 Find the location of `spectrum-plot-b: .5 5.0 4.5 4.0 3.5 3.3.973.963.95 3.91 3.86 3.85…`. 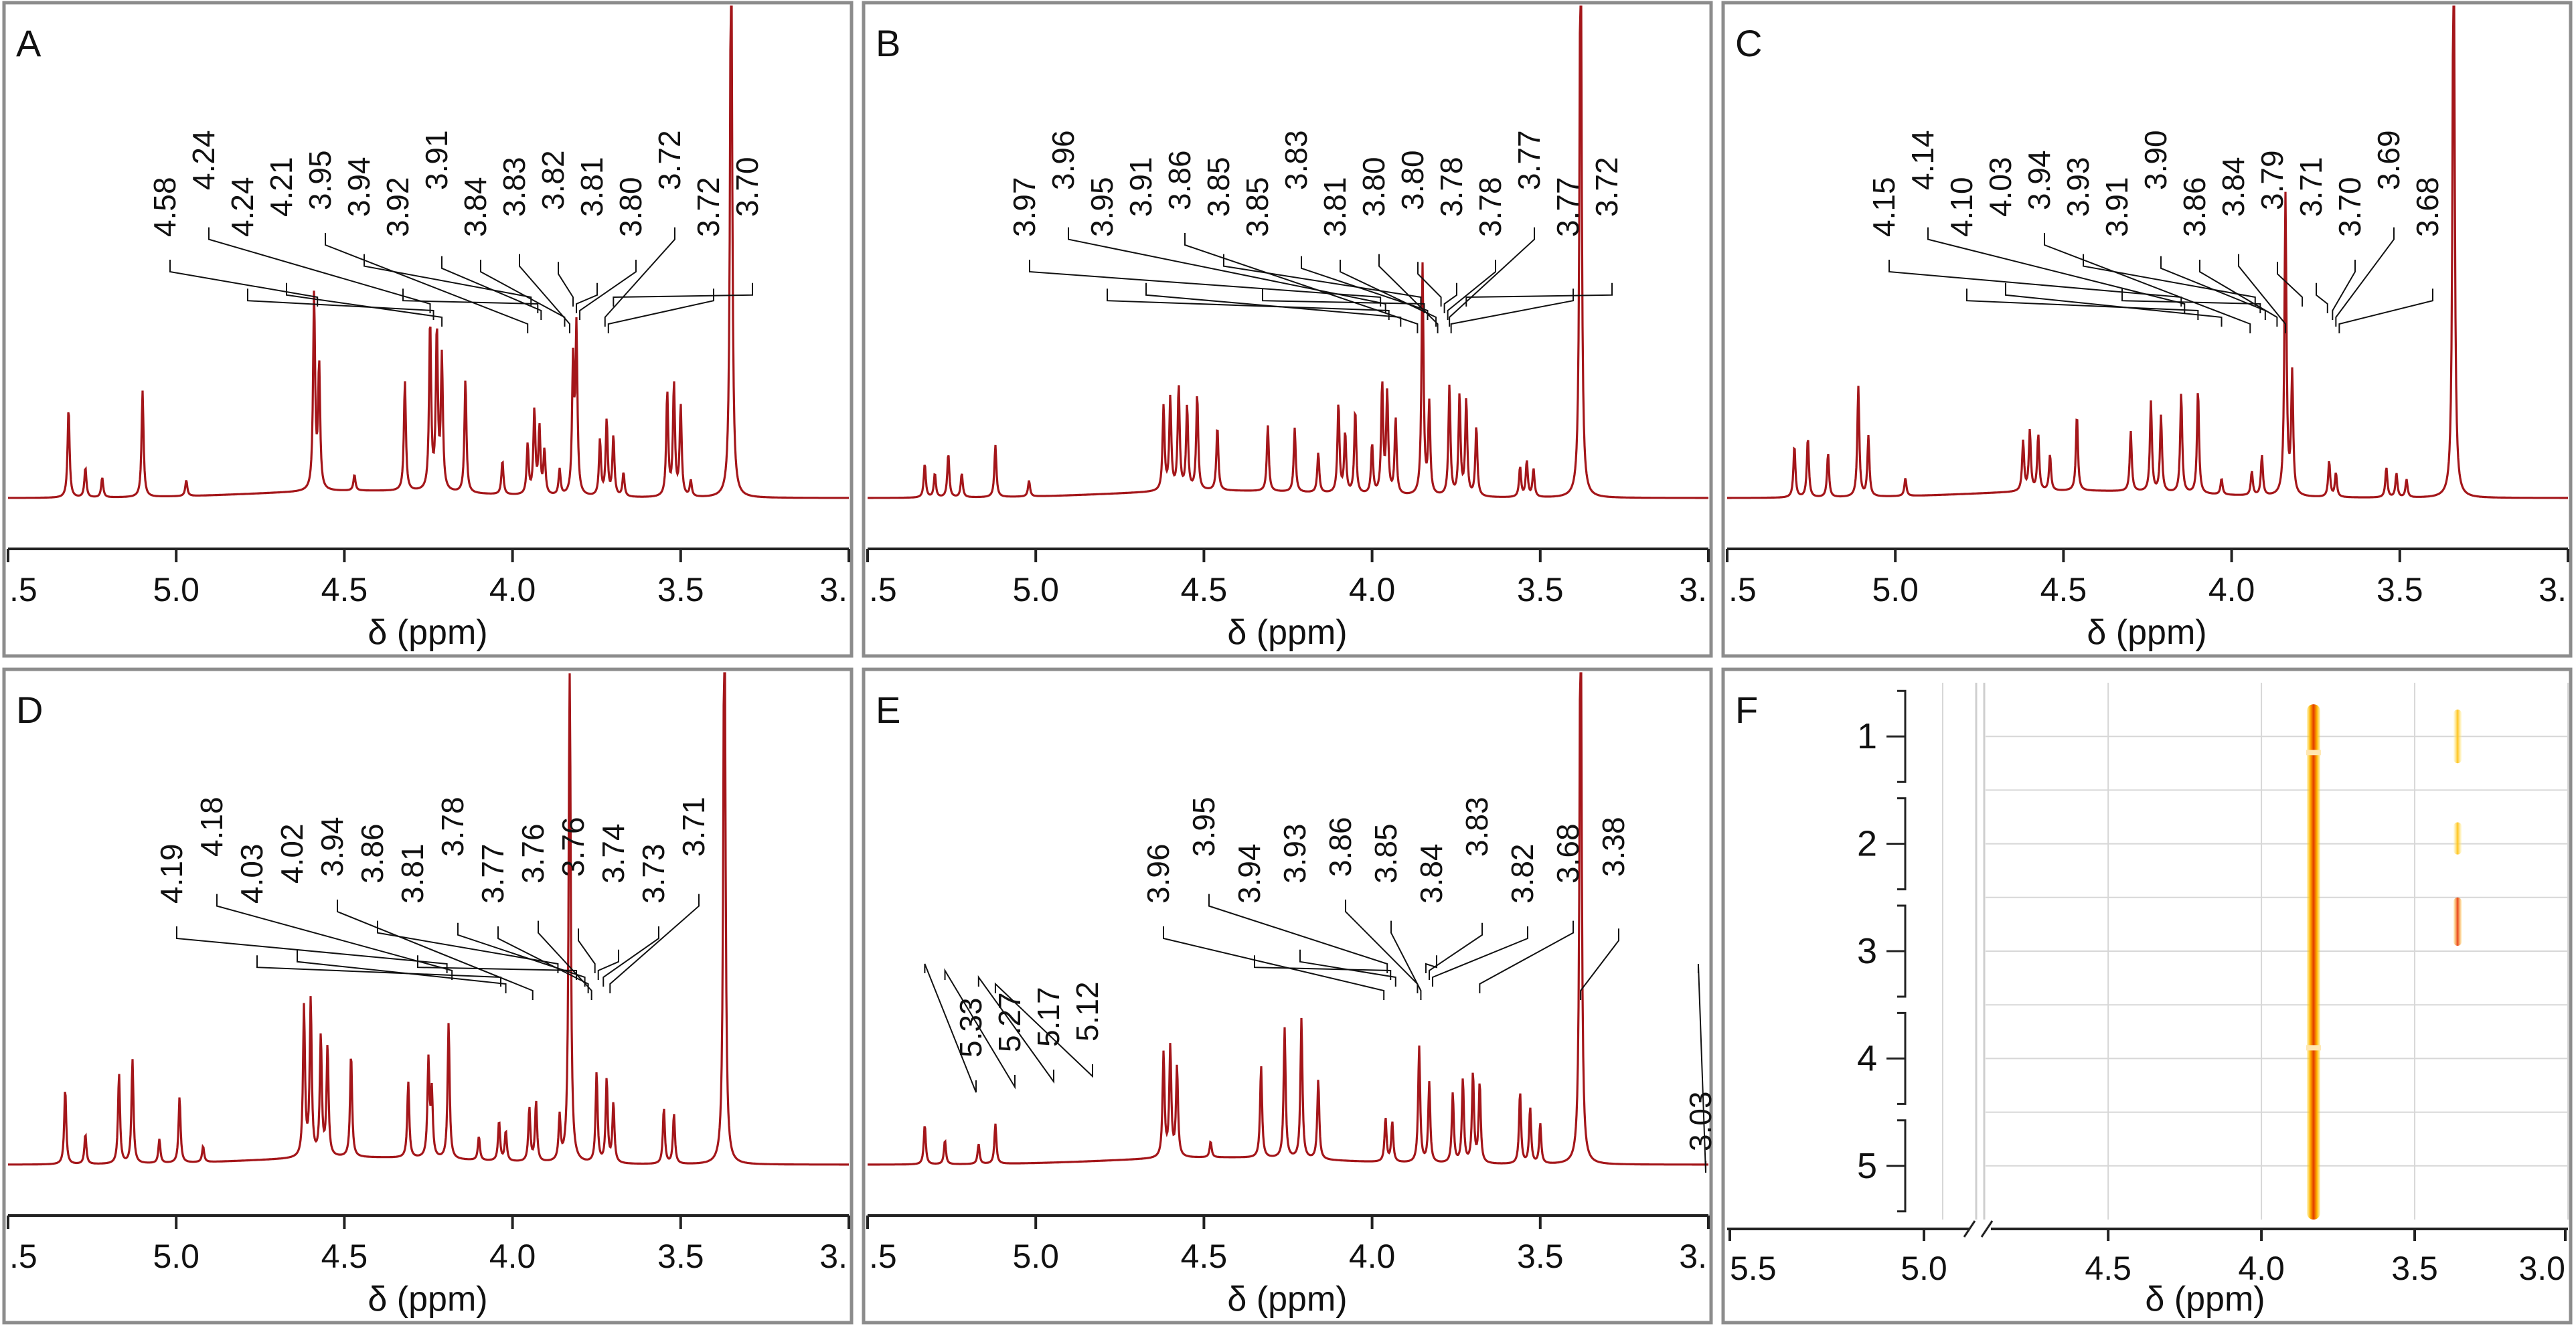

spectrum-plot-b: .5 5.0 4.5 4.0 3.5 3.3.973.963.95 3.91 3.86 3.85… is located at coordinates (1288, 306).